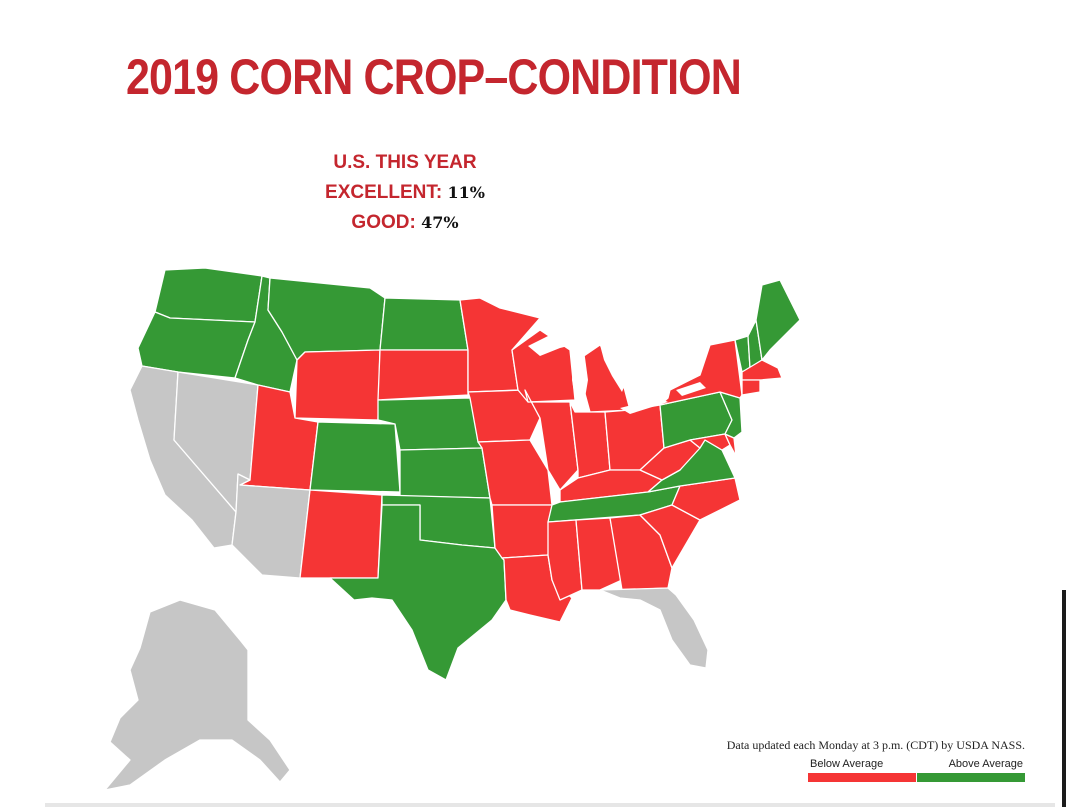 The width and height of the screenshot is (1068, 807). Describe the element at coordinates (654, 628) in the screenshot. I see `state-FL` at that location.